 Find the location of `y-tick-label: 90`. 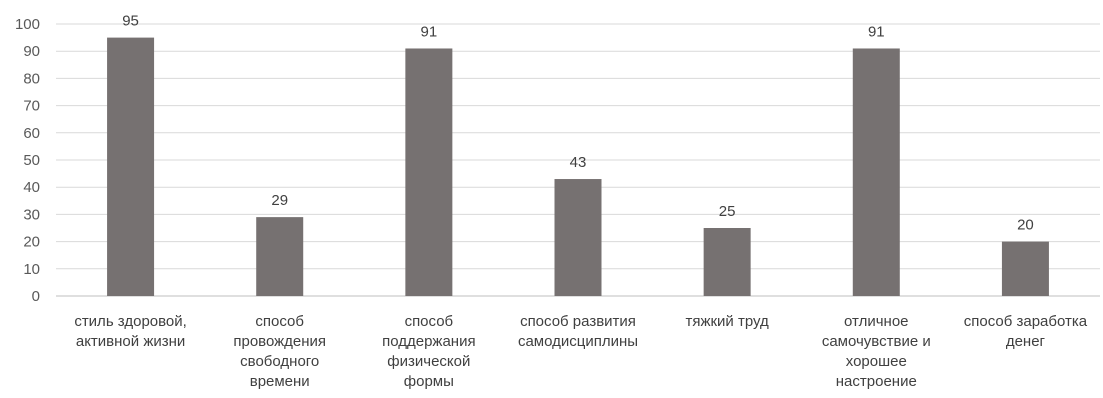

y-tick-label: 90 is located at coordinates (31, 51).